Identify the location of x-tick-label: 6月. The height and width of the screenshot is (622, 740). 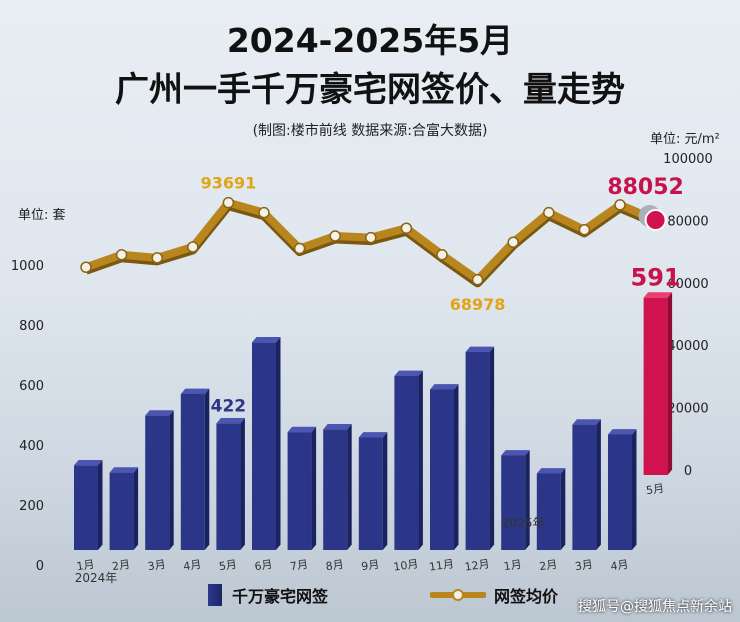
(264, 565).